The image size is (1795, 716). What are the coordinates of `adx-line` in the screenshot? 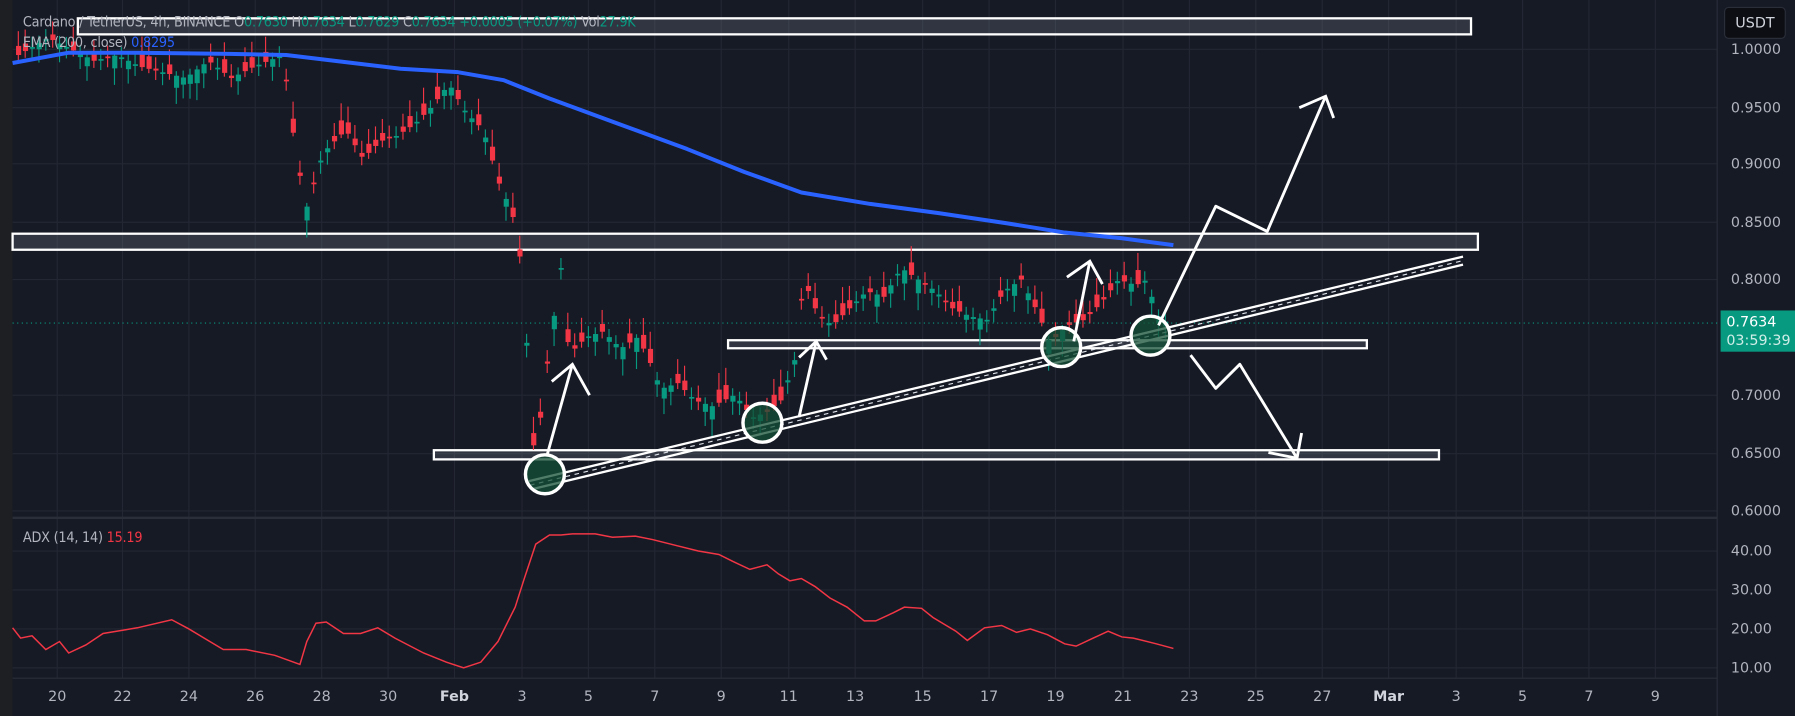 It's located at (593, 601).